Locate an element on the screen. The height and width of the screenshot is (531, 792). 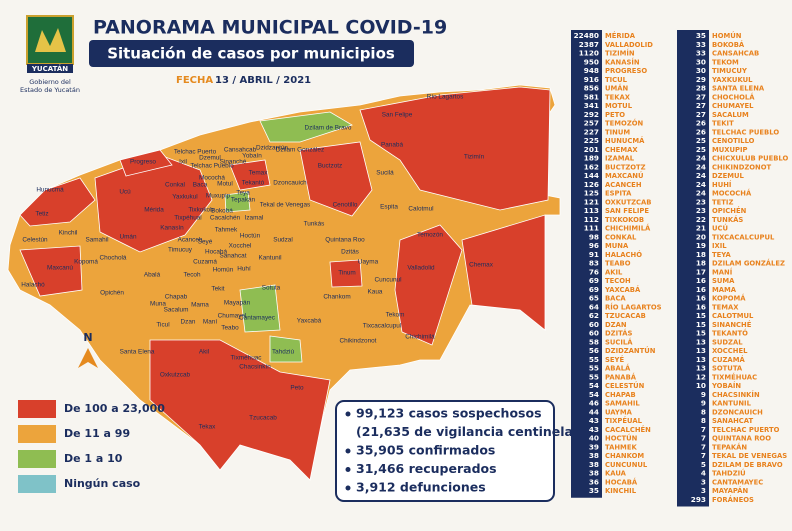
municipality-name: DZONCAUICH is located at coordinates (737, 412).